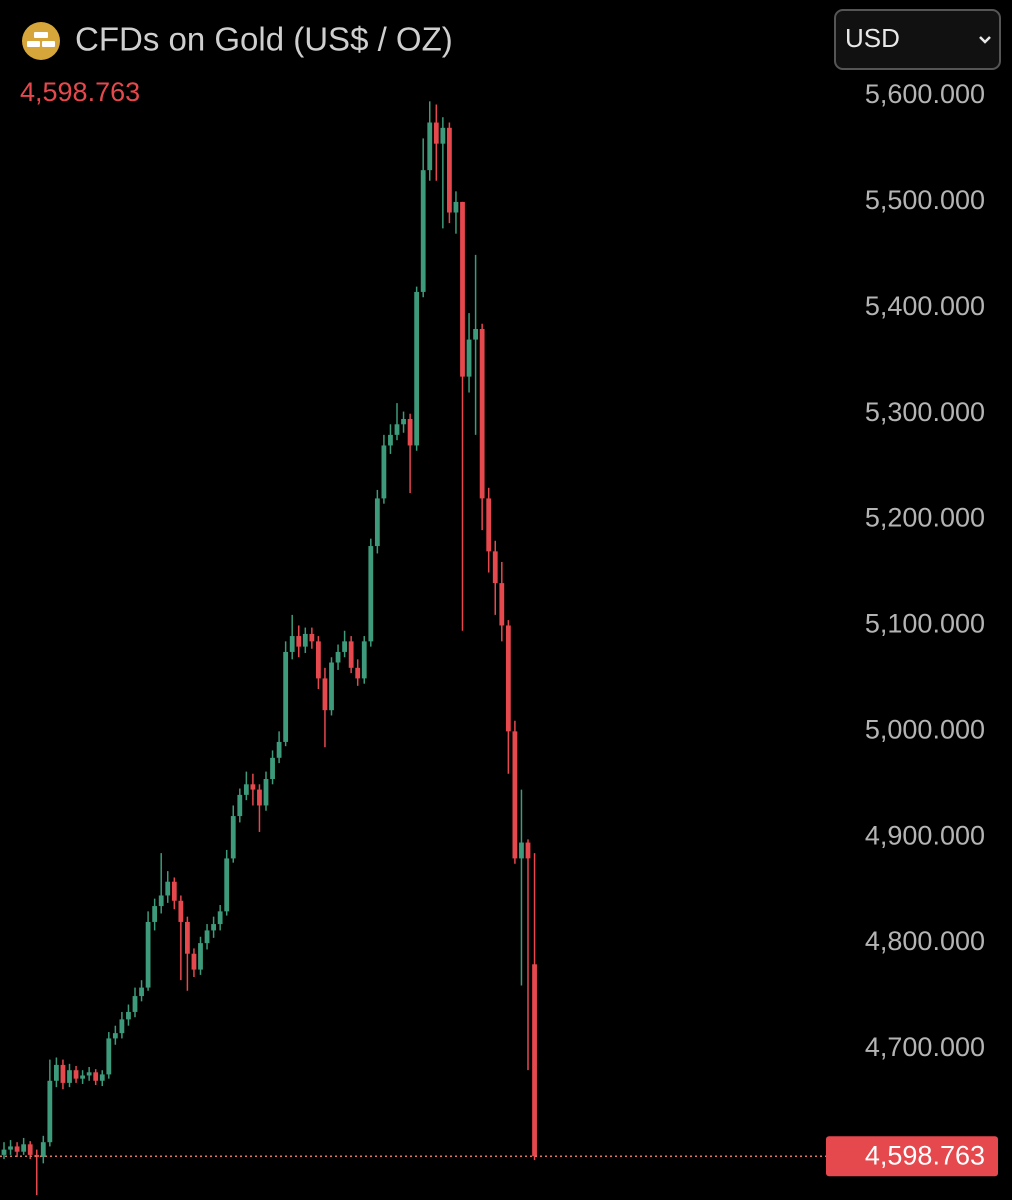 The height and width of the screenshot is (1200, 1012). I want to click on y-tick-label: 4,800.000, so click(925, 941).